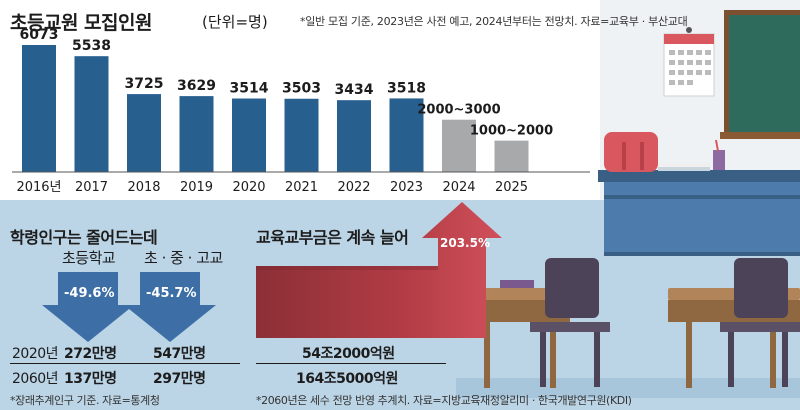  What do you see at coordinates (249, 89) in the screenshot?
I see `bar-value-label: 3514` at bounding box center [249, 89].